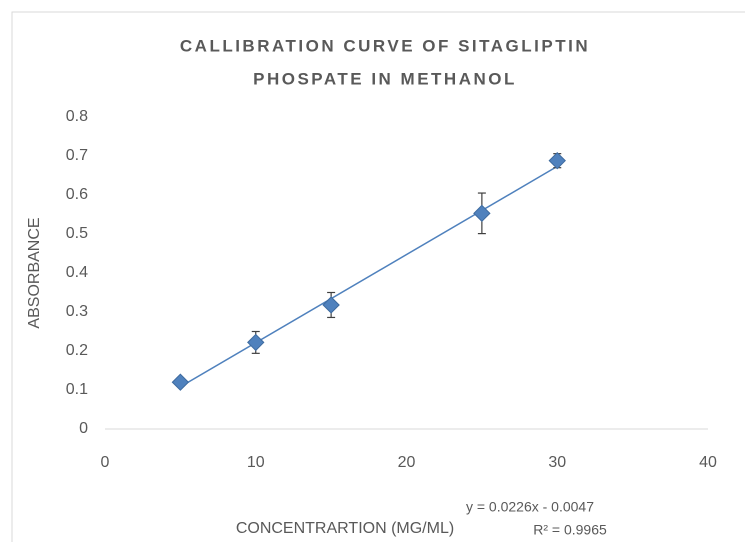  What do you see at coordinates (77, 350) in the screenshot?
I see `y-tick-label: 0.2` at bounding box center [77, 350].